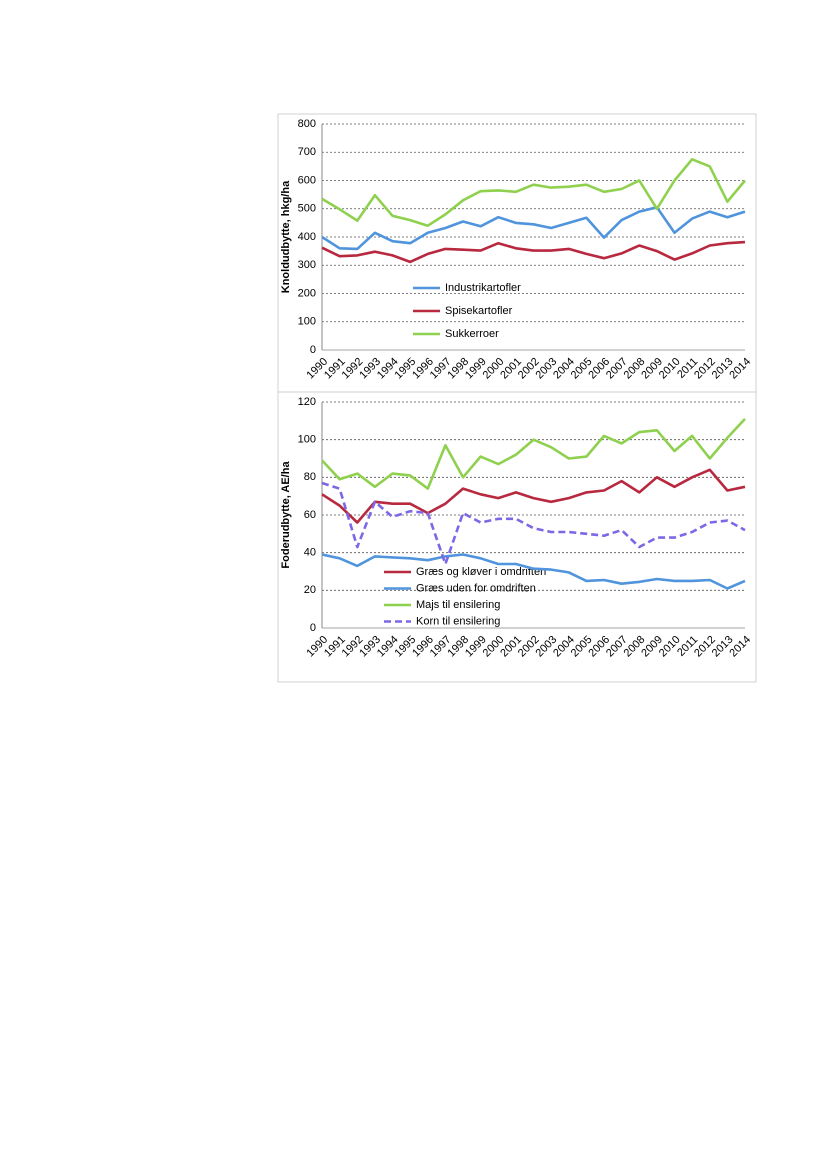 The height and width of the screenshot is (1169, 826). What do you see at coordinates (307, 293) in the screenshot?
I see `y-tick-label: 200` at bounding box center [307, 293].